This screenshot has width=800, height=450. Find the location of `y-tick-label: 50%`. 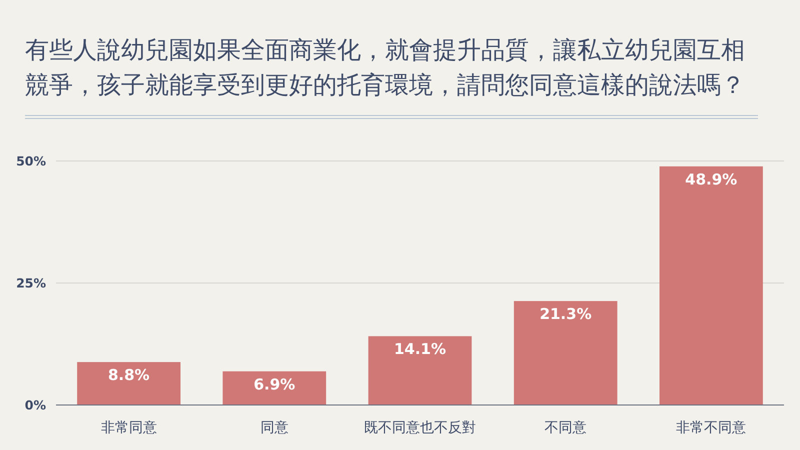

y-tick-label: 50% is located at coordinates (31, 160).